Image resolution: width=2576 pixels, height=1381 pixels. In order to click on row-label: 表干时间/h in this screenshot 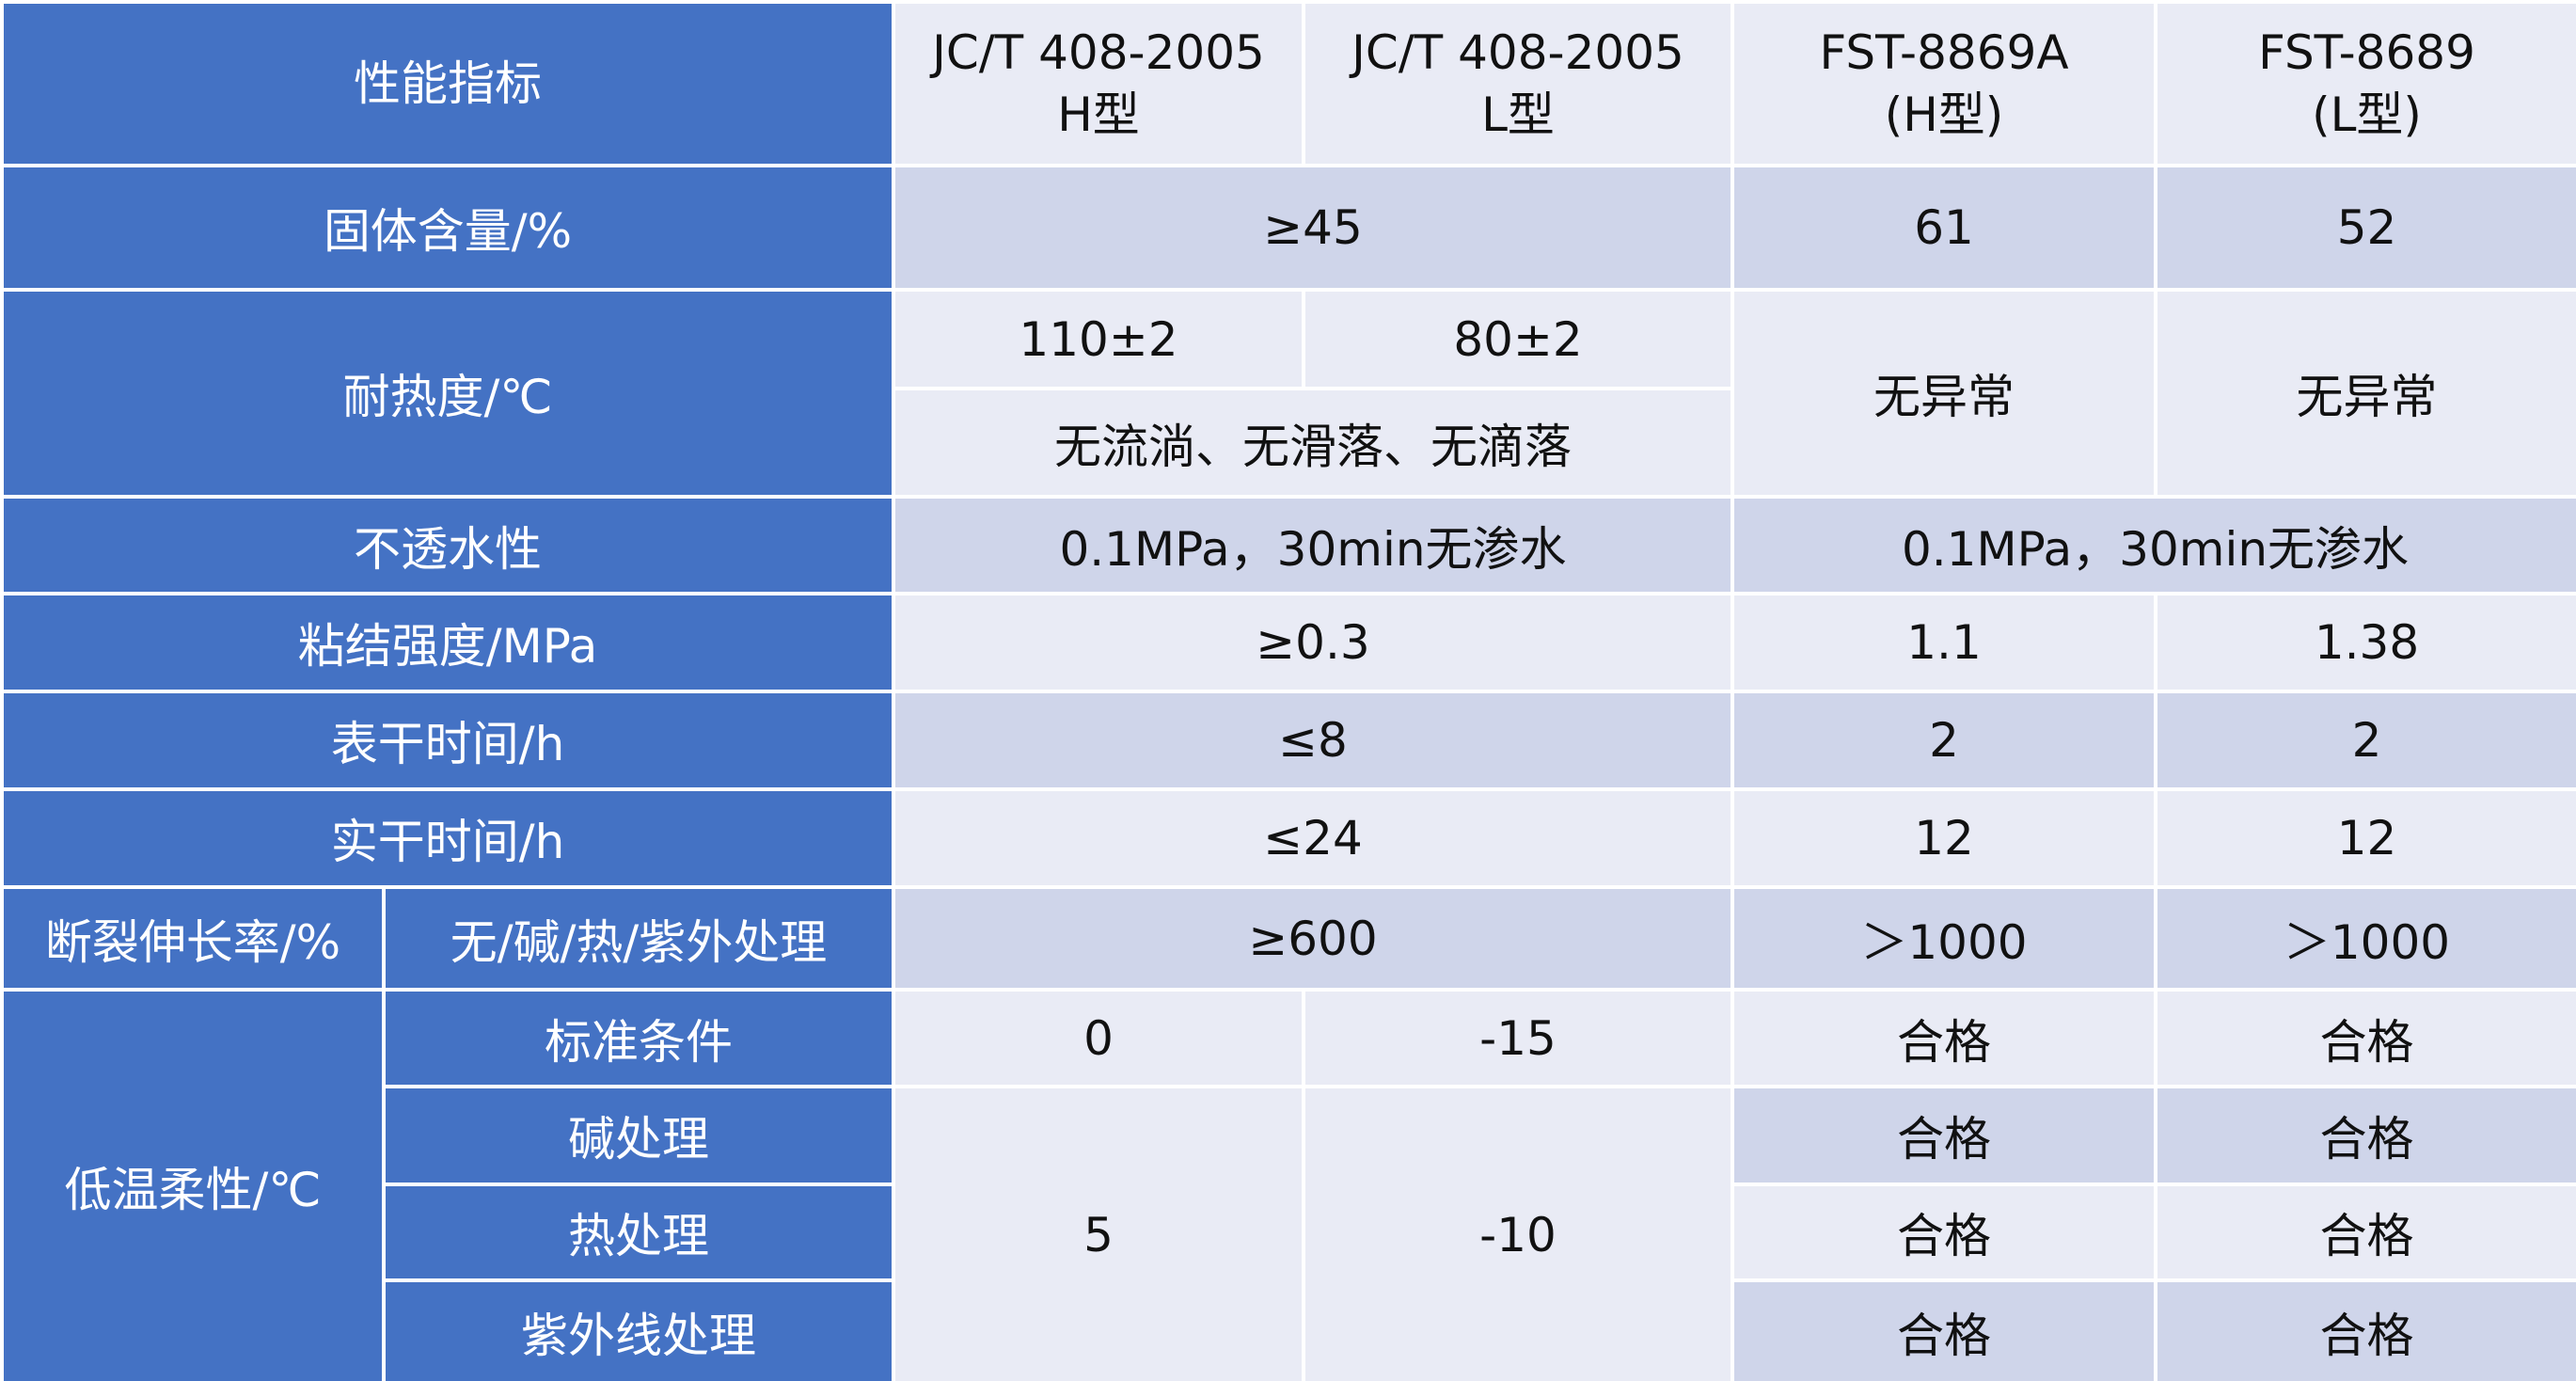, I will do `click(447, 740)`.